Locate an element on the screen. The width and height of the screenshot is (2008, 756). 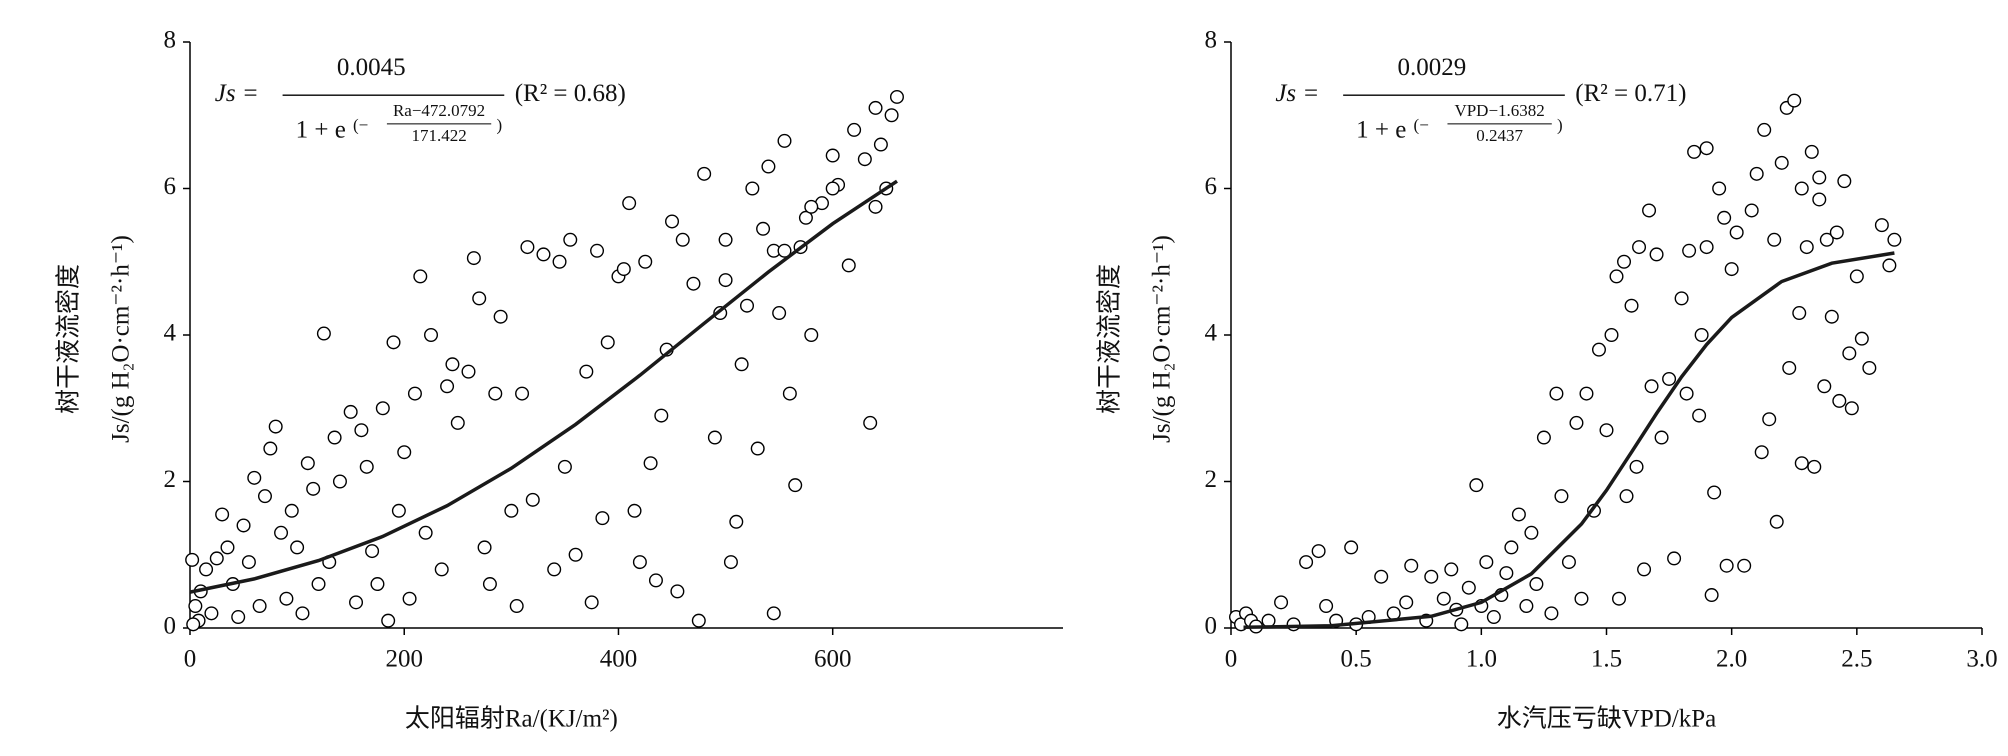
x-tick-label: 1.5 is located at coordinates (1606, 659).